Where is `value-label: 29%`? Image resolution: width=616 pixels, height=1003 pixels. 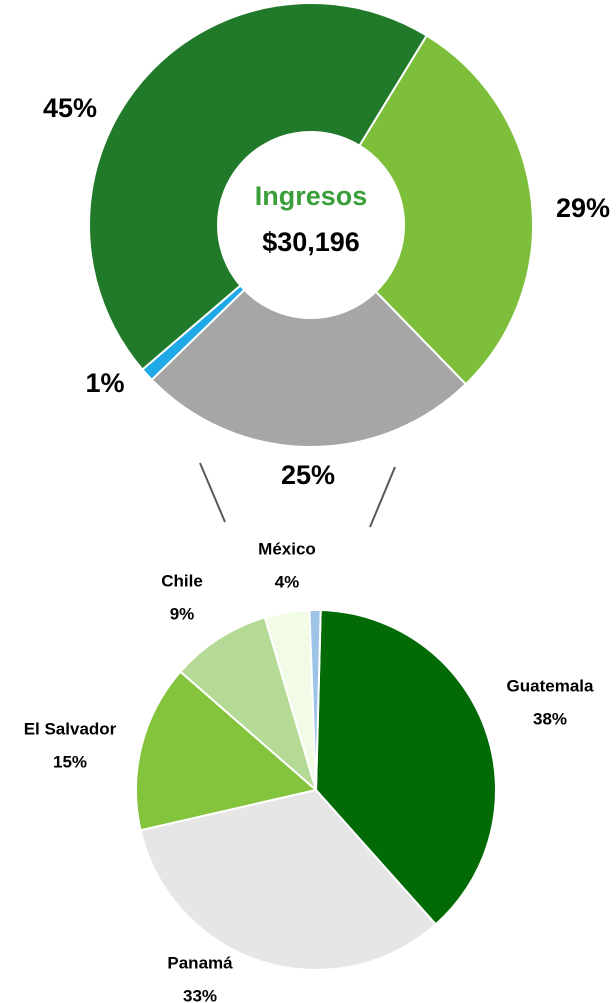 value-label: 29% is located at coordinates (583, 208).